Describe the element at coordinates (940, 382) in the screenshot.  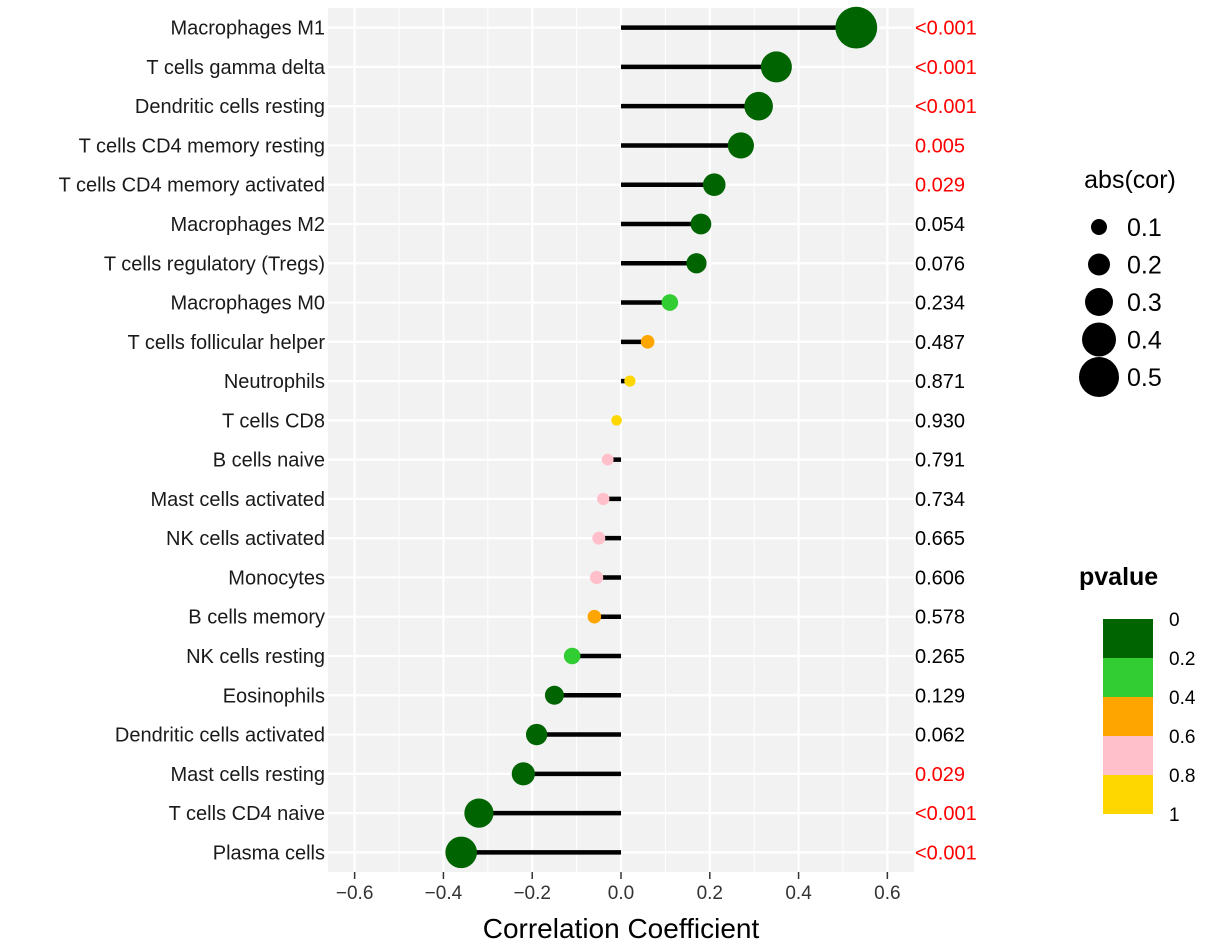
I see `pvalue-label-9: 0.871` at that location.